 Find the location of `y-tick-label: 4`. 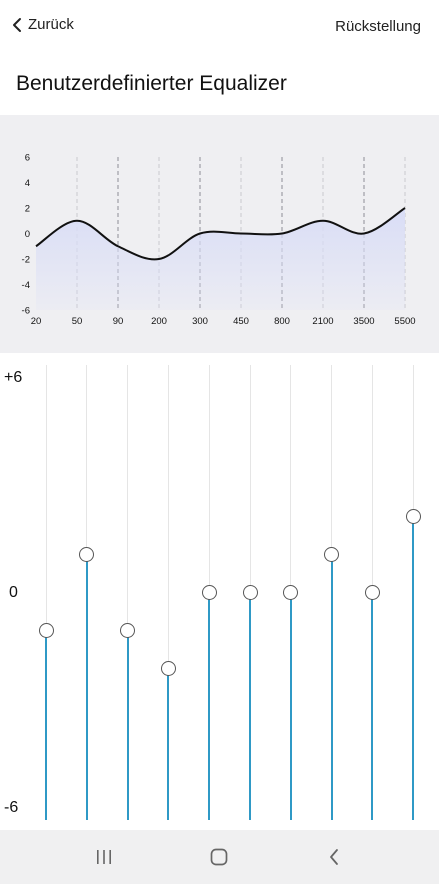

y-tick-label: 4 is located at coordinates (27, 183).